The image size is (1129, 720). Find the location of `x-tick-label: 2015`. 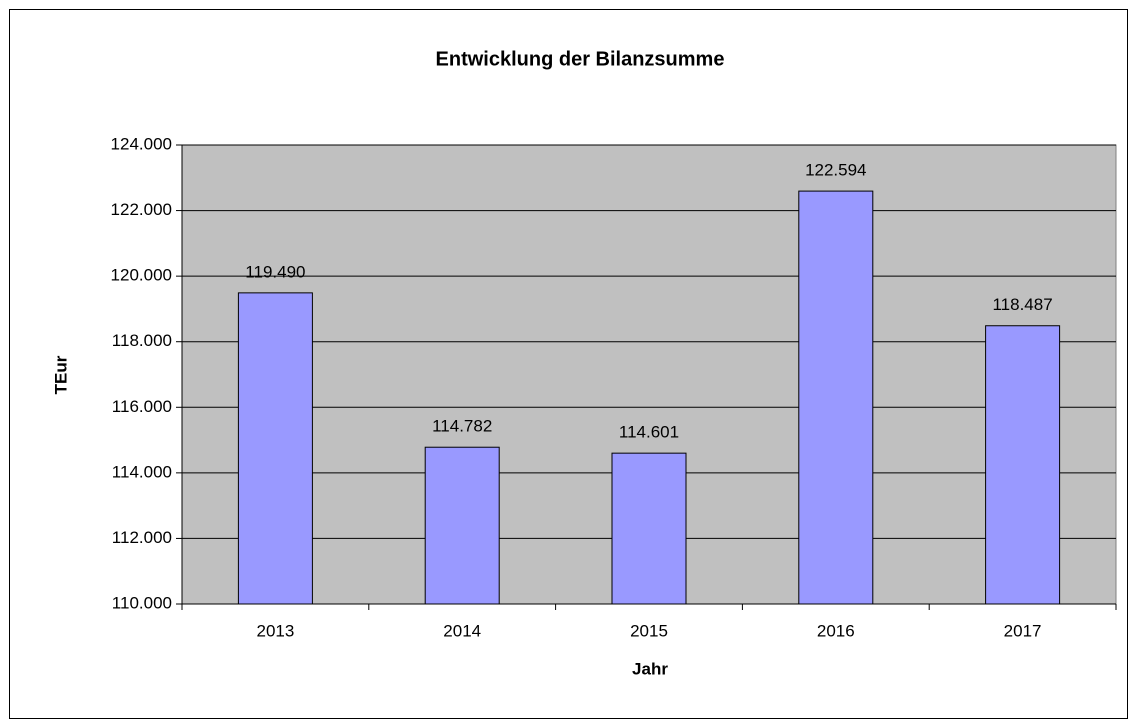

x-tick-label: 2015 is located at coordinates (649, 630).